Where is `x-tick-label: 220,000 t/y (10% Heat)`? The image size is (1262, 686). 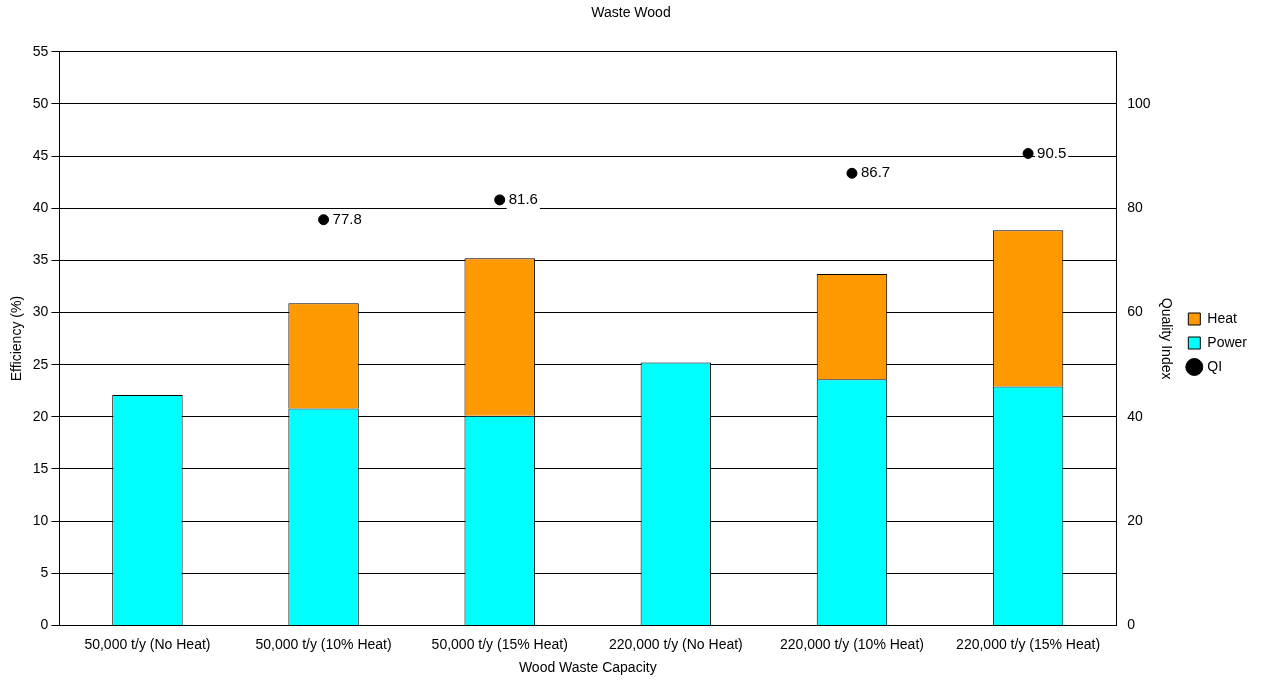 x-tick-label: 220,000 t/y (10% Heat) is located at coordinates (851, 643).